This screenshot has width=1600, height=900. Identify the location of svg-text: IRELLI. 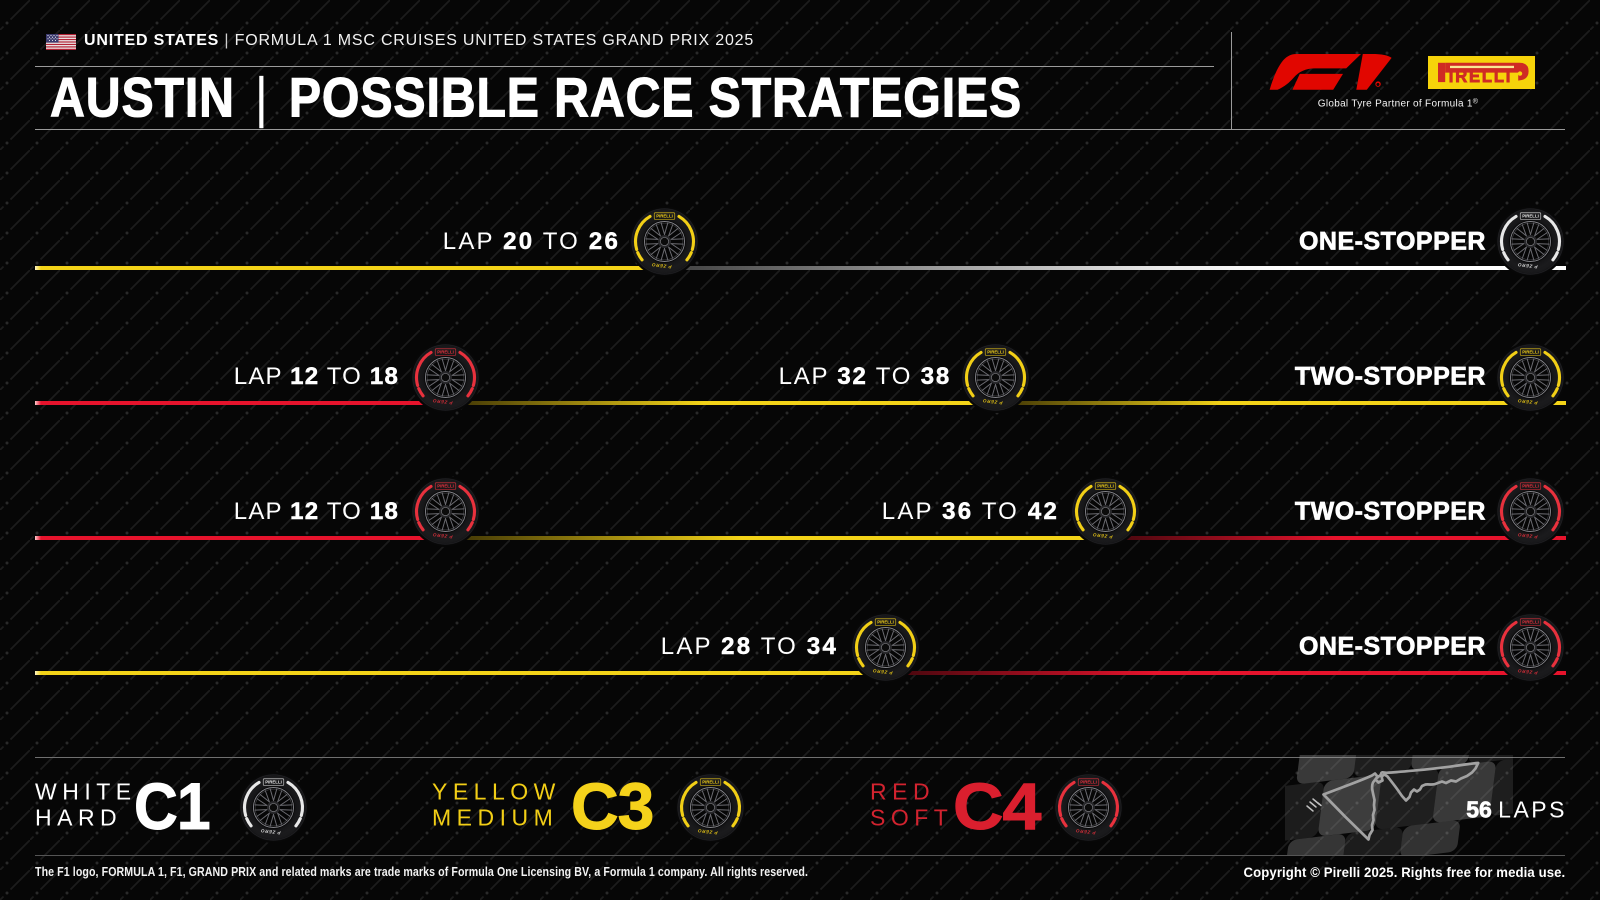
(1480, 75).